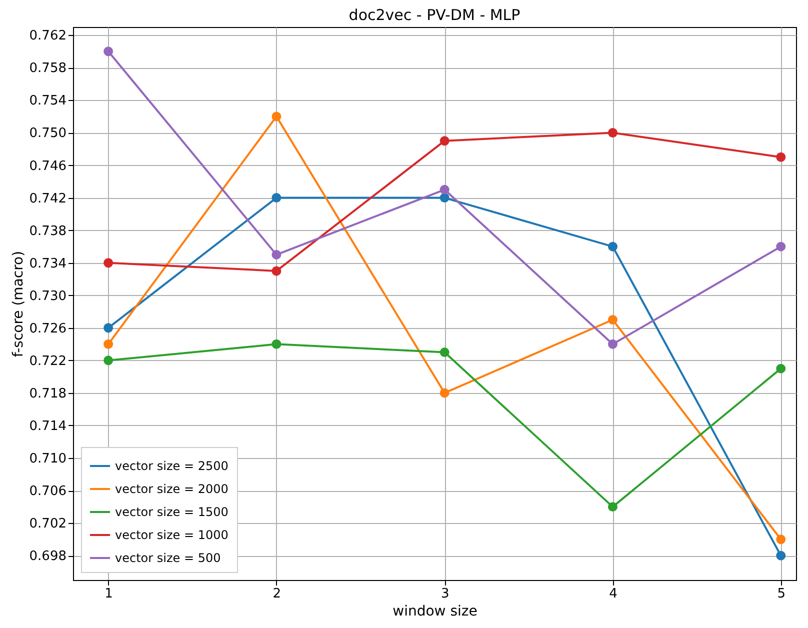 The height and width of the screenshot is (628, 808). What do you see at coordinates (171, 489) in the screenshot?
I see `legend-label: vector size = 2000` at bounding box center [171, 489].